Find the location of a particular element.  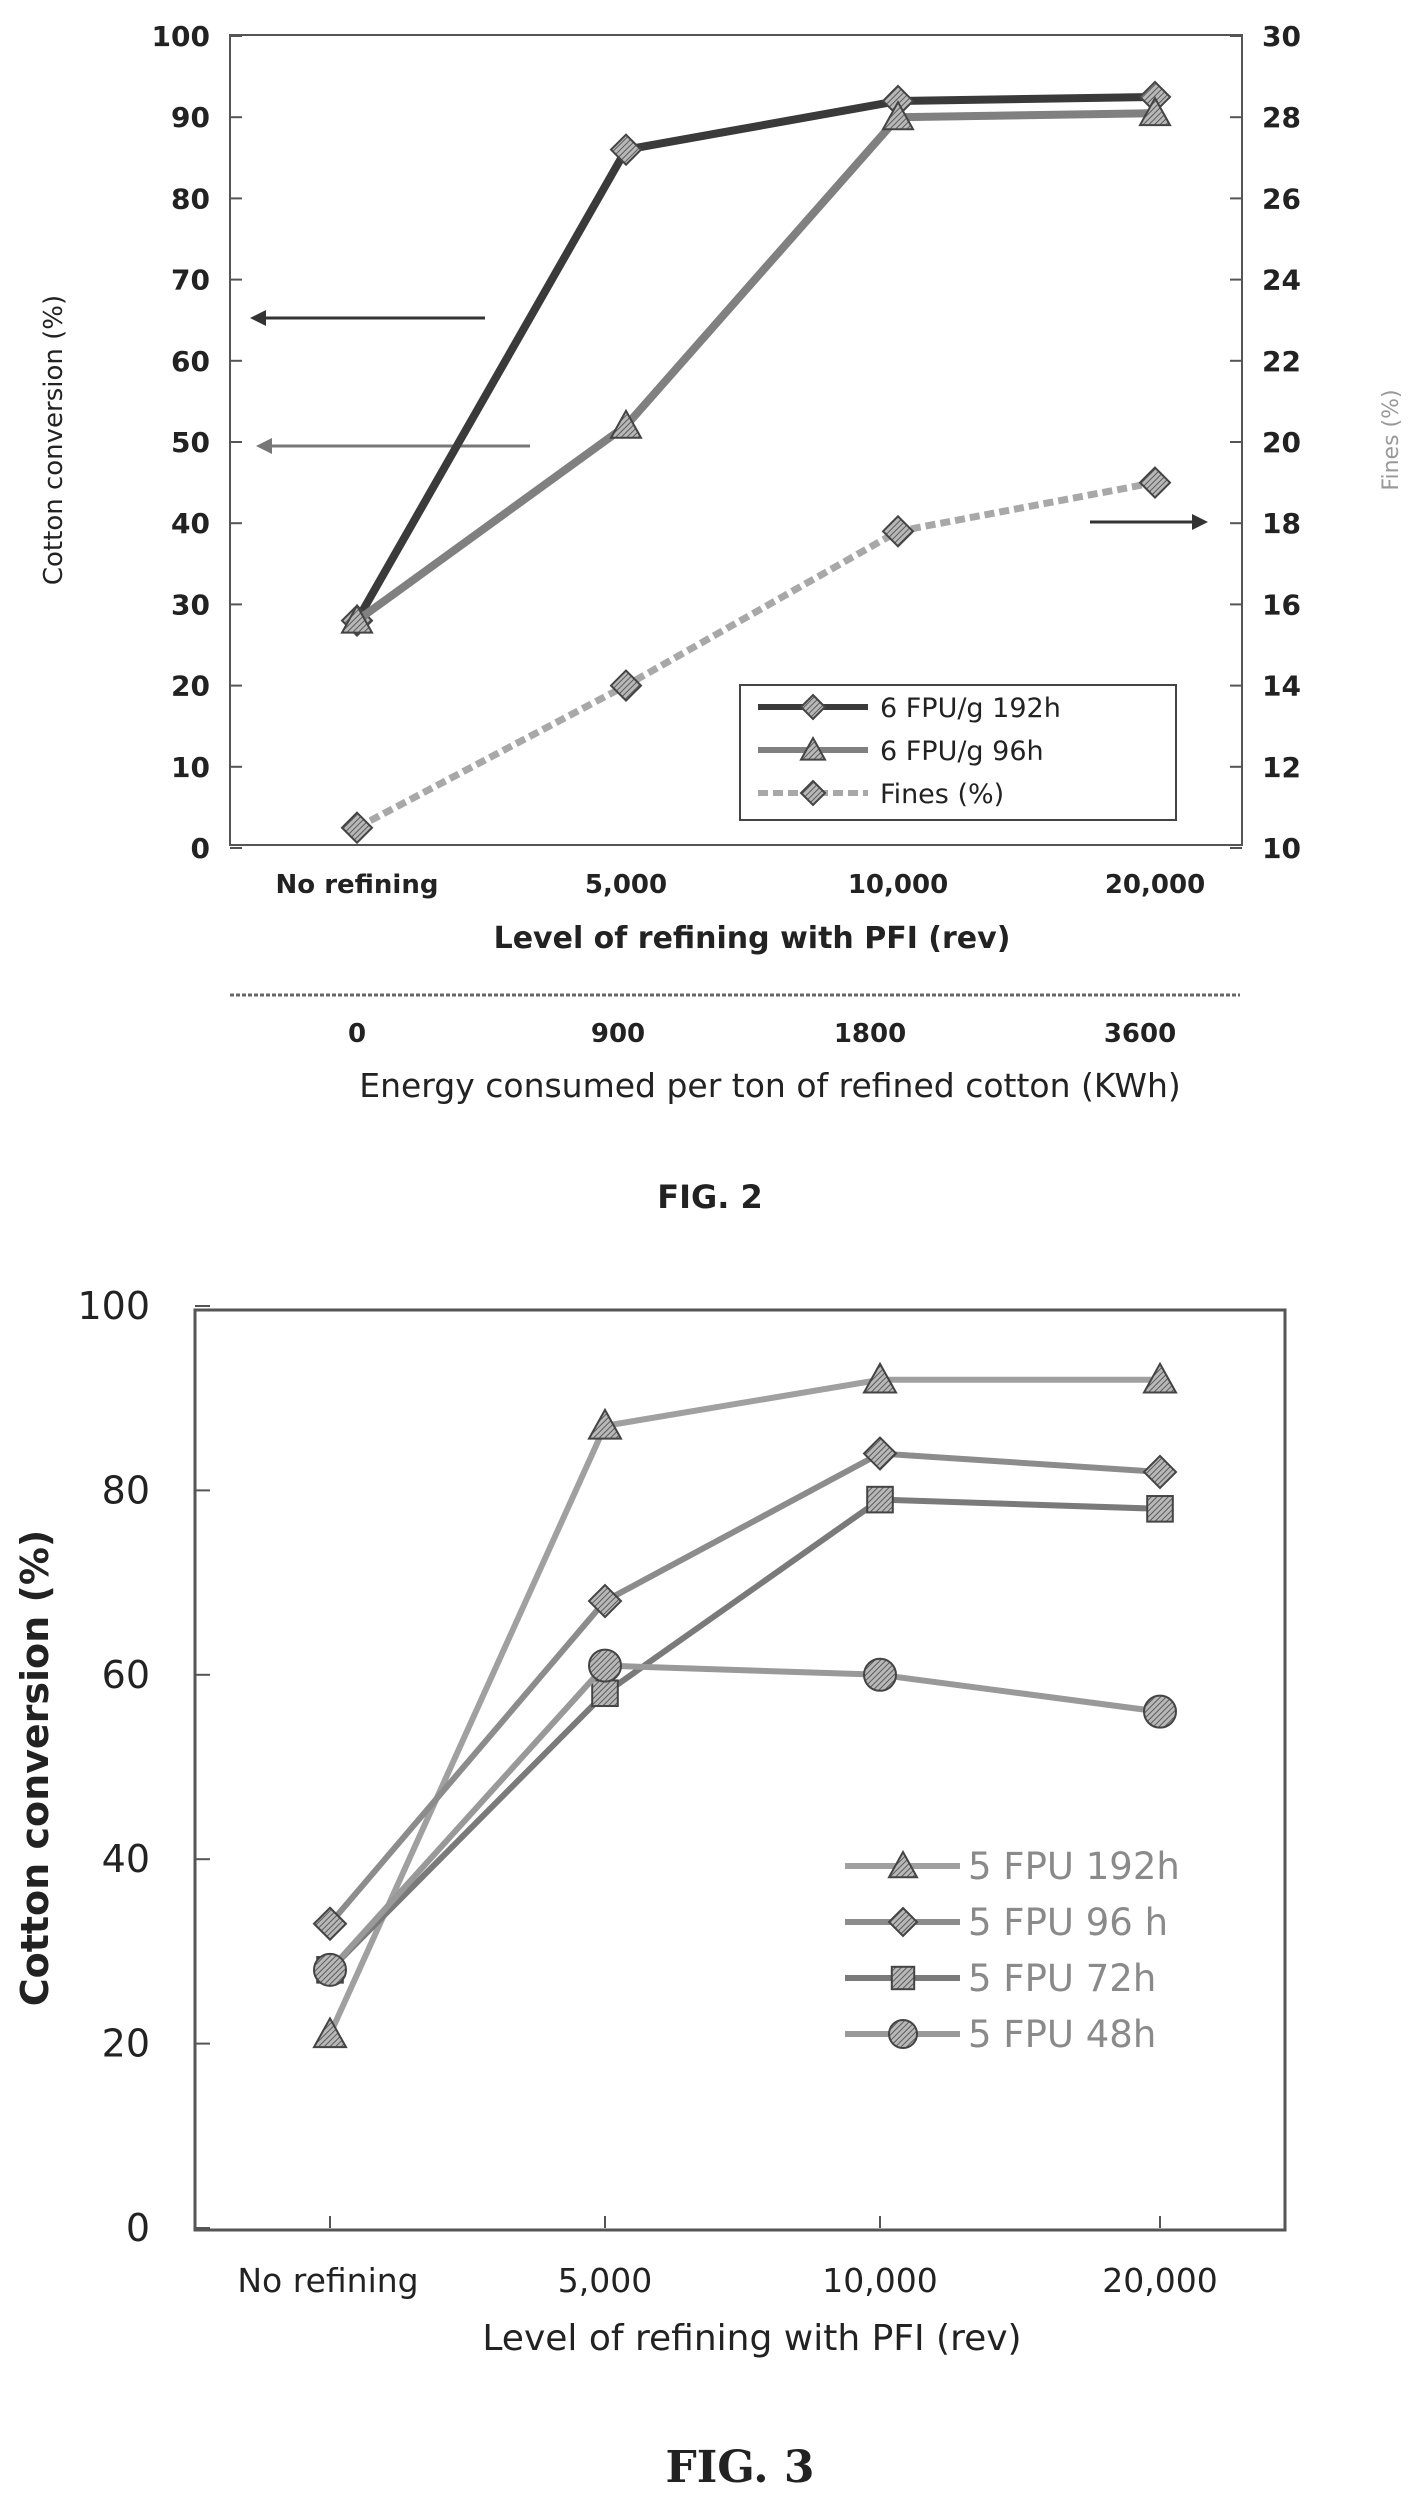

fig2-y-tick-label: 100 is located at coordinates (181, 36).